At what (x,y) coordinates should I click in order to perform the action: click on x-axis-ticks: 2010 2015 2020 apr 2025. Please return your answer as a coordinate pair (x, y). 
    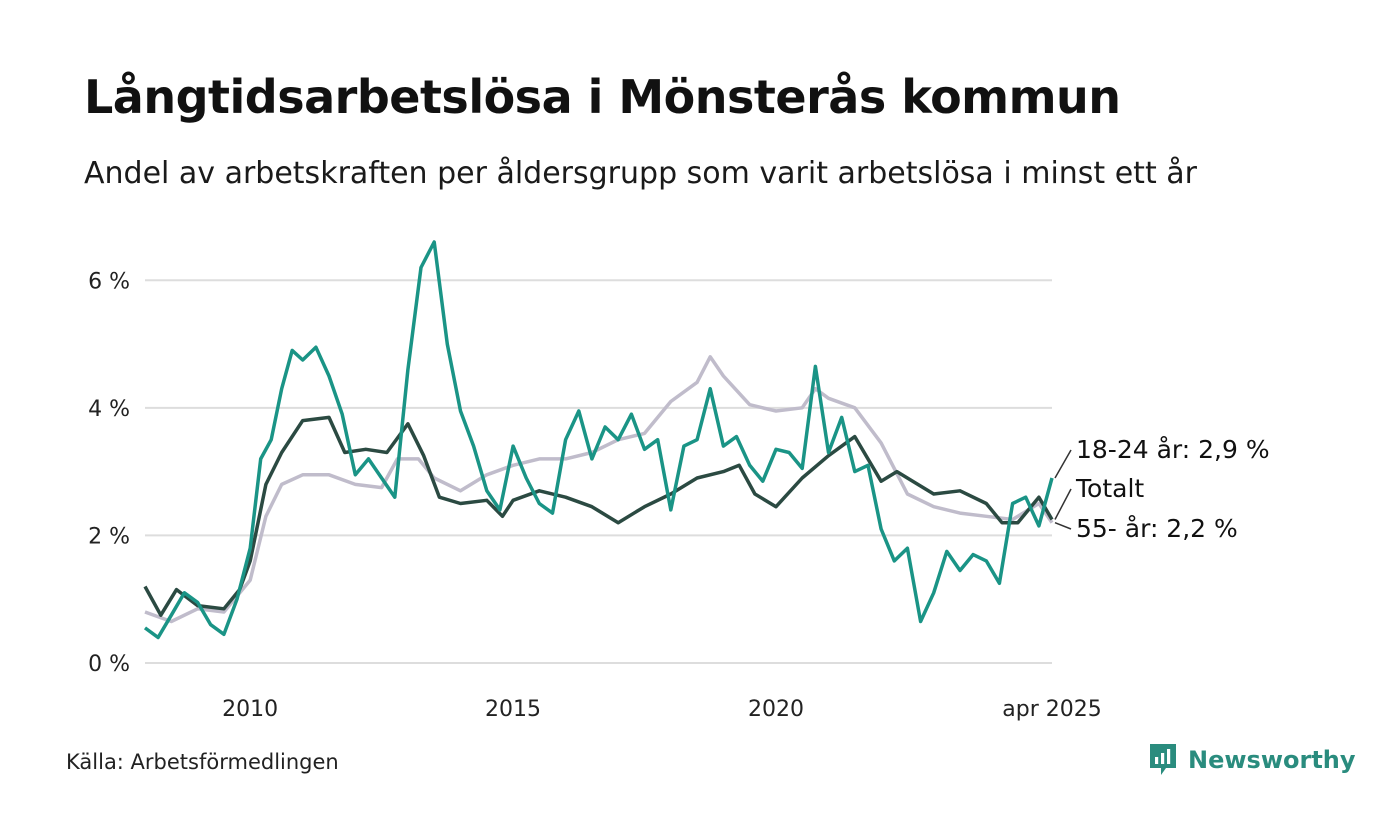
    Looking at the image, I should click on (662, 709).